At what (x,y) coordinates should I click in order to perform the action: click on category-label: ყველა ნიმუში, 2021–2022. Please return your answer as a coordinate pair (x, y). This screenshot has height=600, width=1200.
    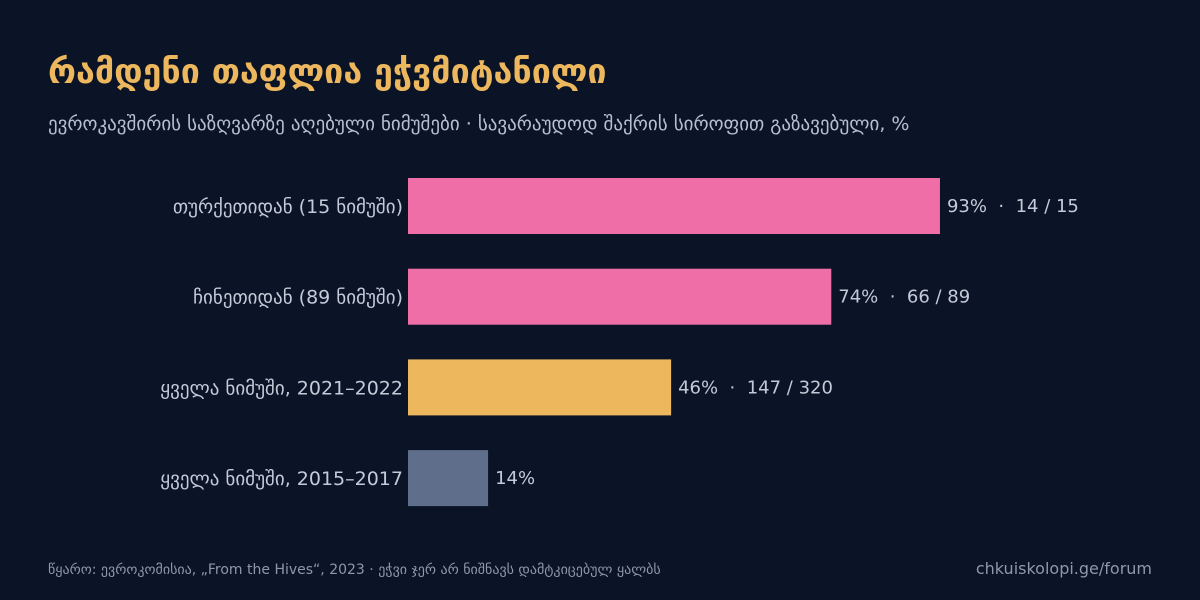
    Looking at the image, I should click on (281, 388).